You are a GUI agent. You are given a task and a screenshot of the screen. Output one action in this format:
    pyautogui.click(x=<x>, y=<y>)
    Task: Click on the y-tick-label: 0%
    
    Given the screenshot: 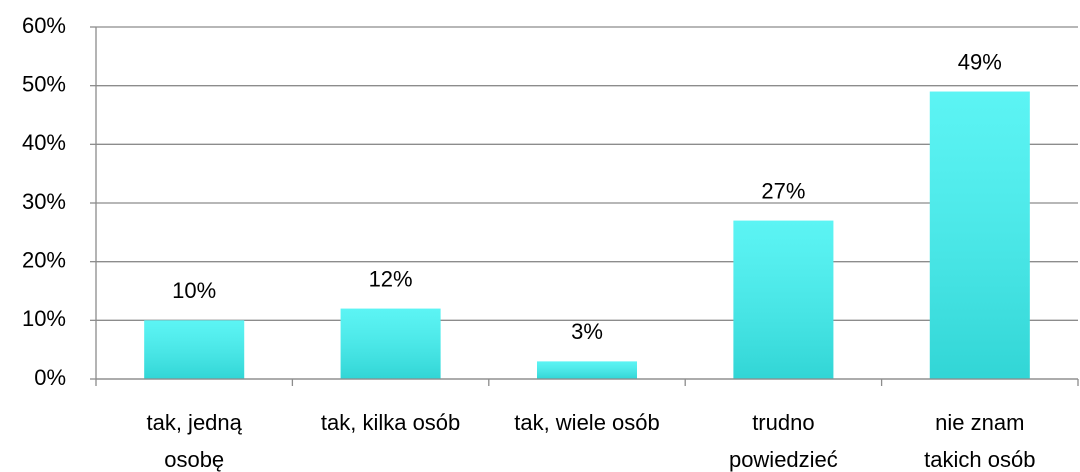 What is the action you would take?
    pyautogui.click(x=50, y=377)
    